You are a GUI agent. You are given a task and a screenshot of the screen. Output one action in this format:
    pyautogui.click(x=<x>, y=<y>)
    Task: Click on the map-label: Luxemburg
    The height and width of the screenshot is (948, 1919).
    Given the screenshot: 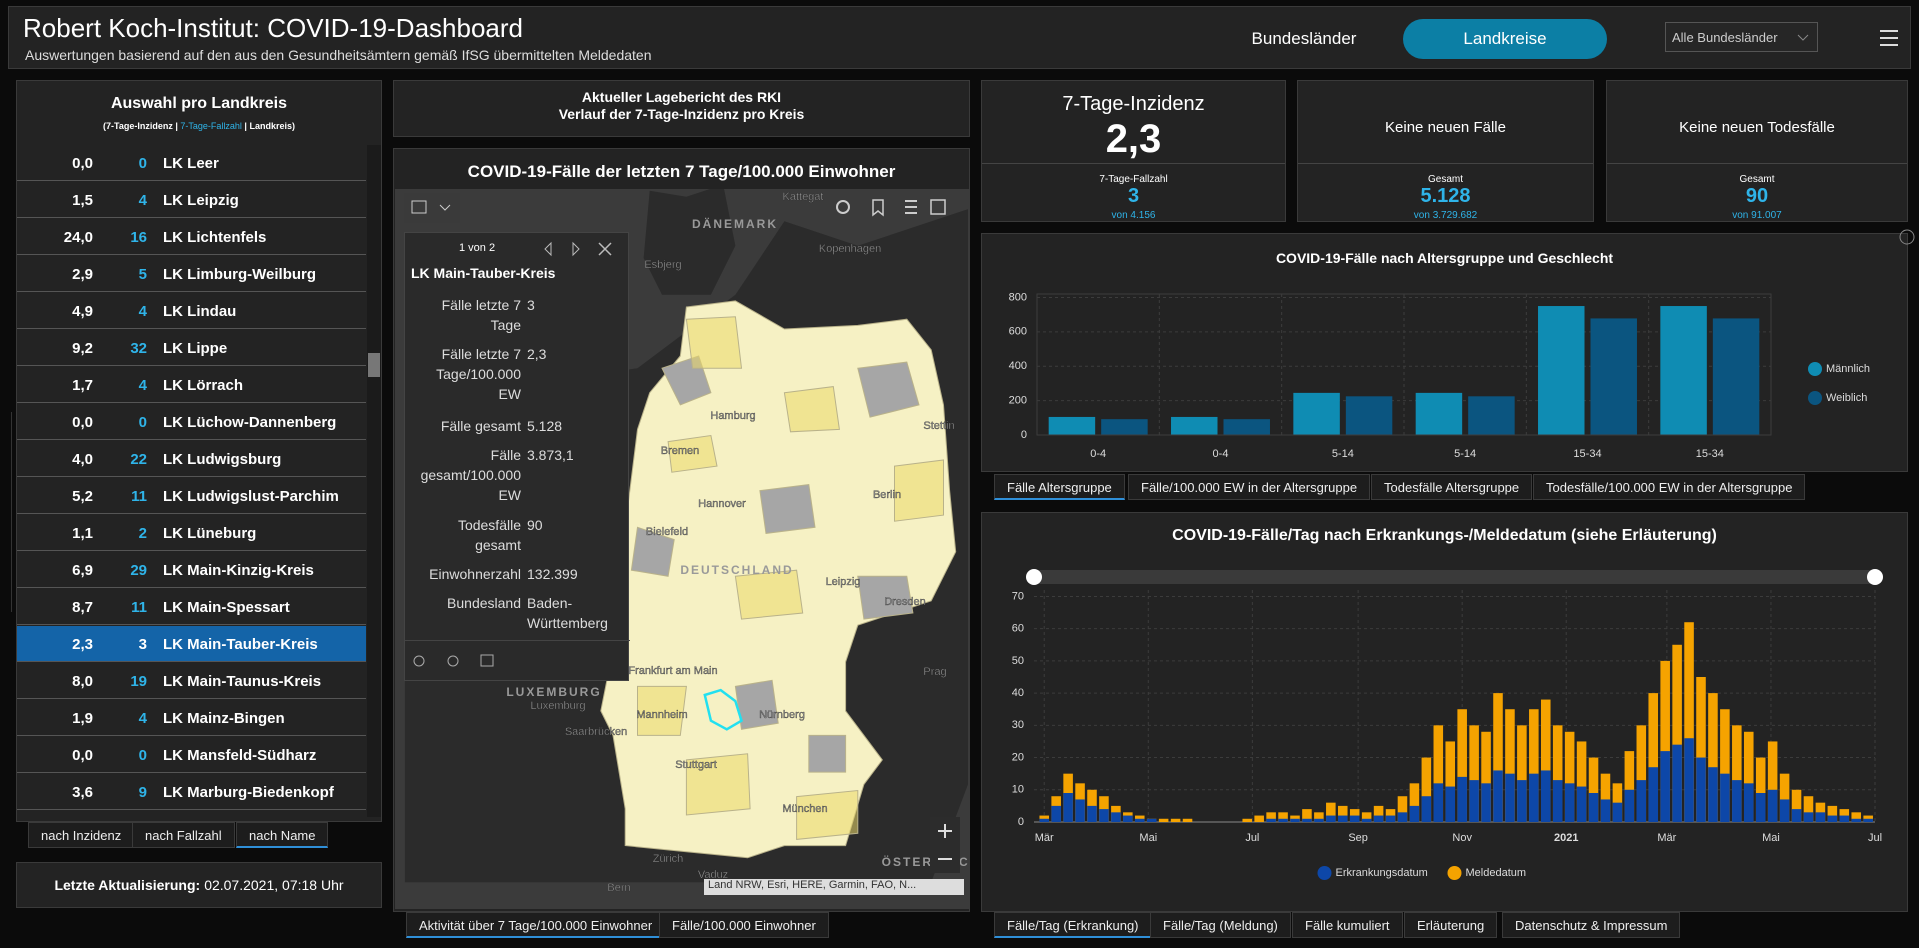 What is the action you would take?
    pyautogui.click(x=557, y=706)
    